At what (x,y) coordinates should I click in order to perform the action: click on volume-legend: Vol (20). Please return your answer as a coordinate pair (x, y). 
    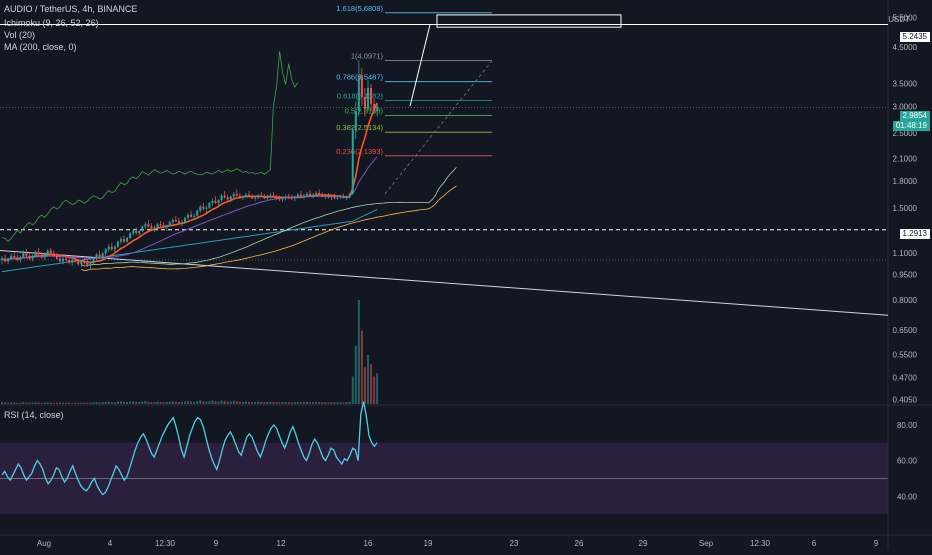
    Looking at the image, I should click on (20, 35).